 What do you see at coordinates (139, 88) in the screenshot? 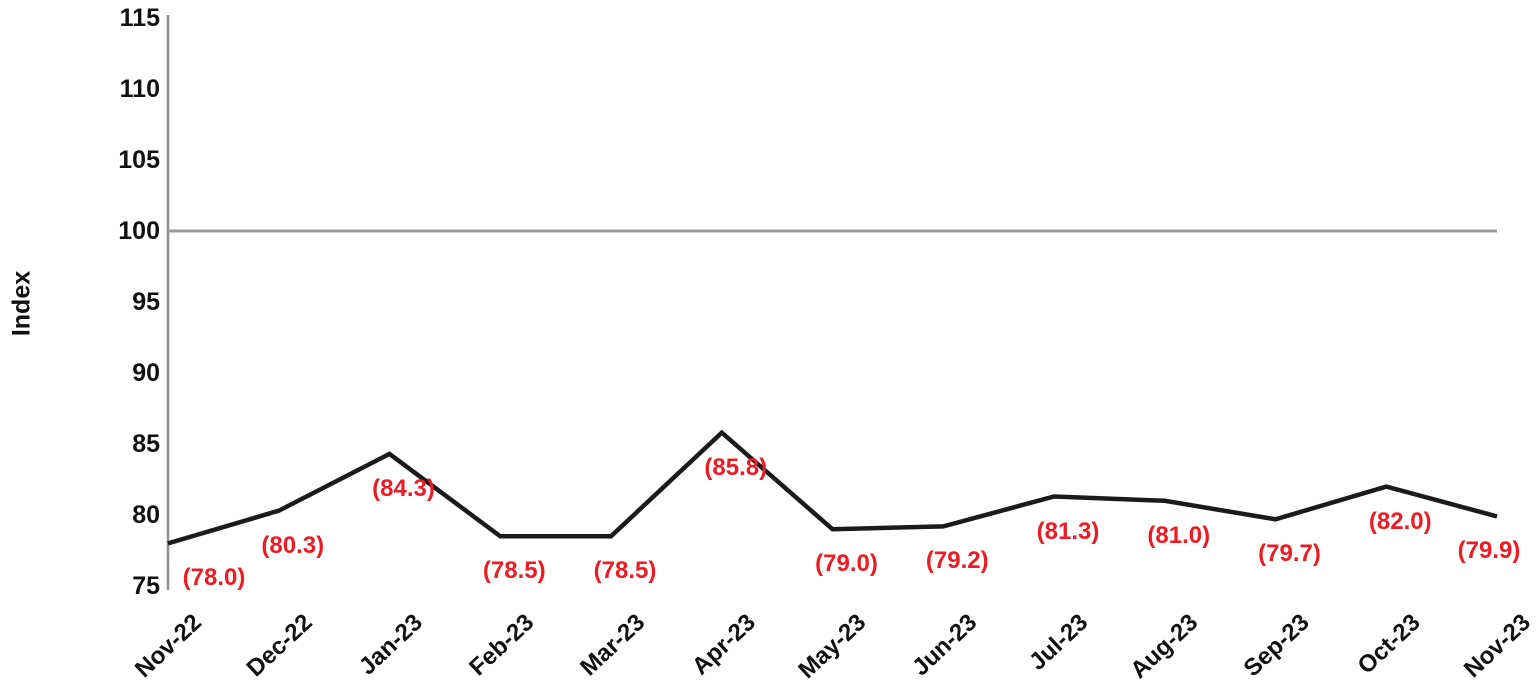
I see `y-tick-label: 110` at bounding box center [139, 88].